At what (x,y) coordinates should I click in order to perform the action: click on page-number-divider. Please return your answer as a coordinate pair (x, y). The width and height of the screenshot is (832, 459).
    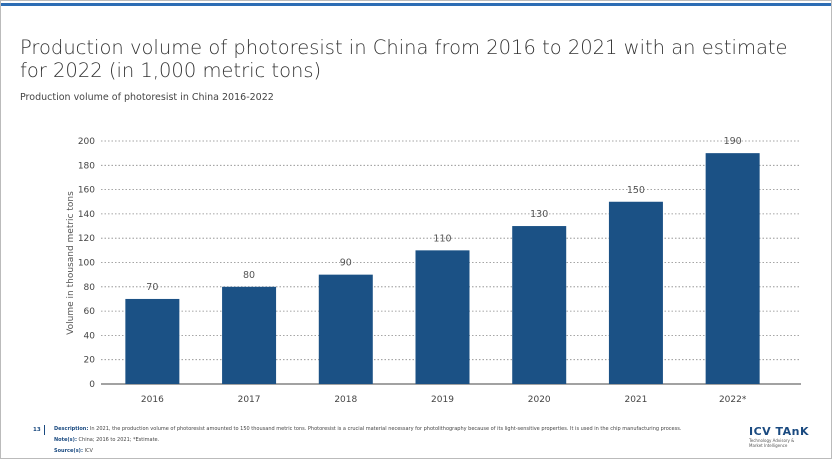
    Looking at the image, I should click on (44, 430).